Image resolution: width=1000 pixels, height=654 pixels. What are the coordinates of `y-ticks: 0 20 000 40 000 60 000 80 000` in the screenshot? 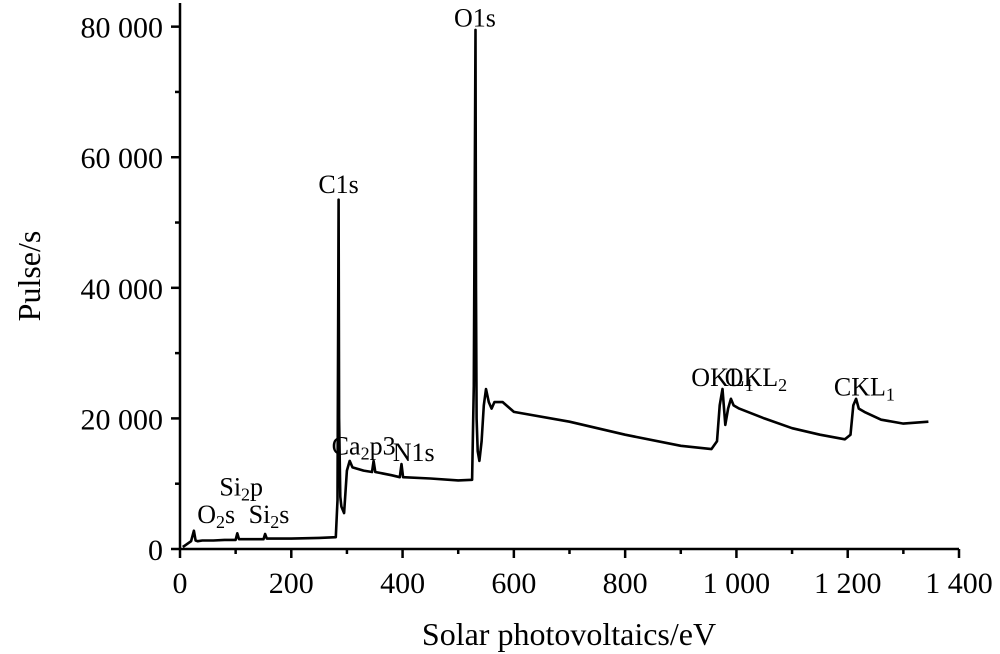 It's located at (130, 289).